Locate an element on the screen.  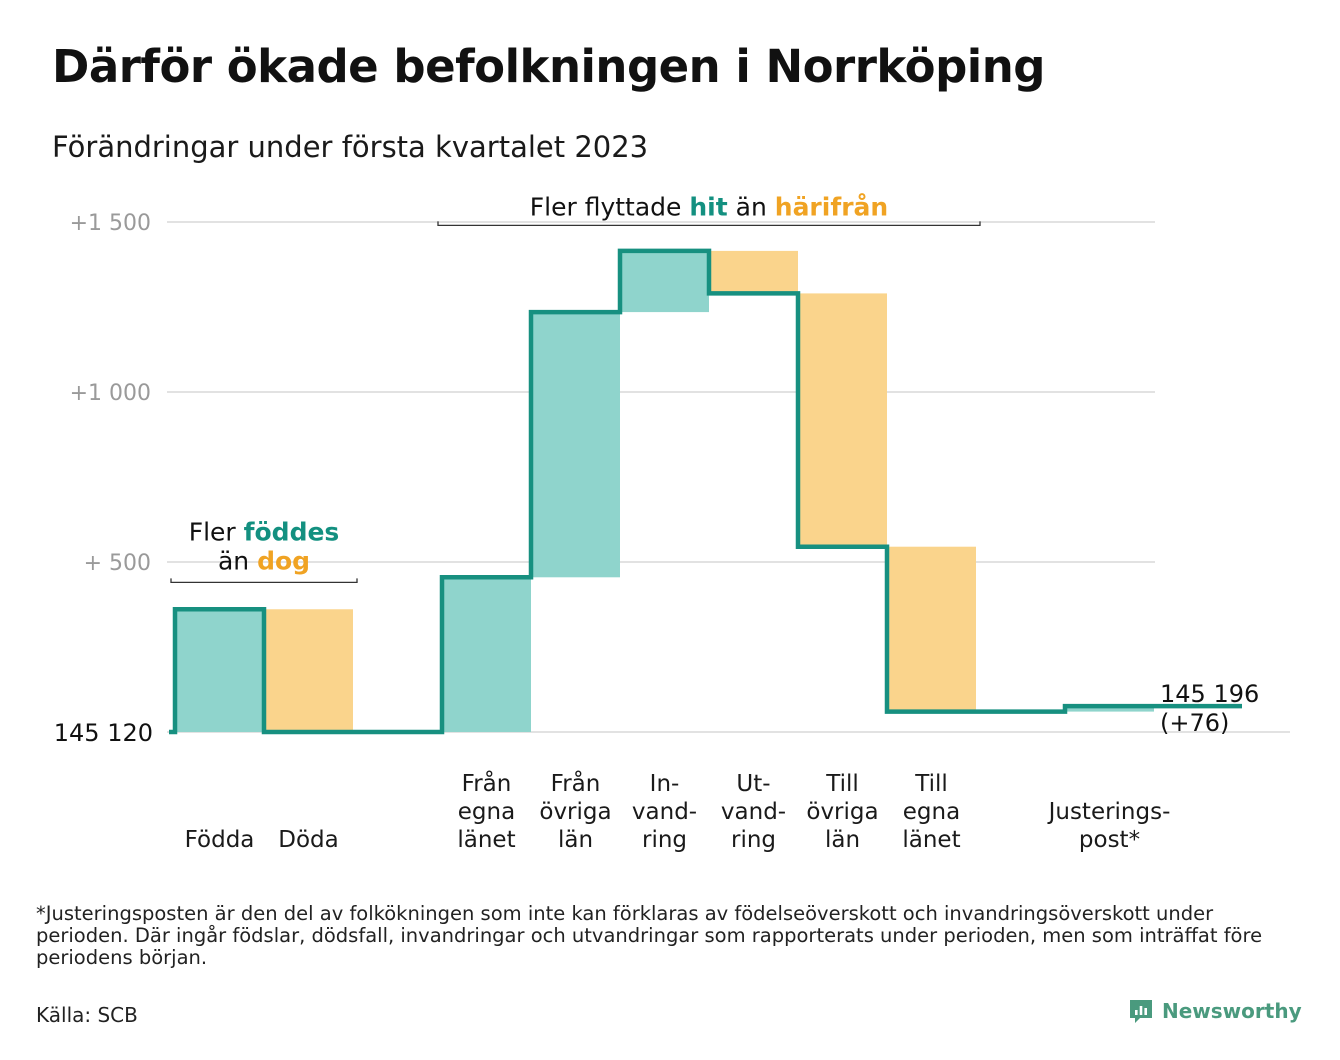
x-category-label-6-1: vand- is located at coordinates (753, 812).